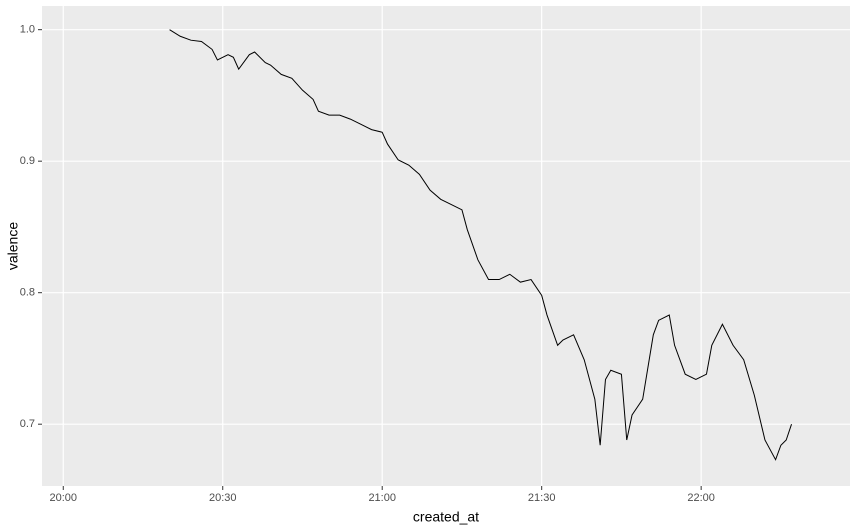 The height and width of the screenshot is (532, 865). I want to click on y-tick-label: 0.7, so click(27, 424).